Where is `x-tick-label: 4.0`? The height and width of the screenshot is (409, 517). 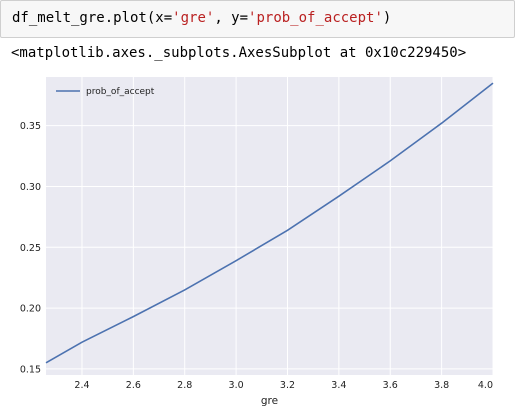 x-tick-label: 4.0 is located at coordinates (485, 385).